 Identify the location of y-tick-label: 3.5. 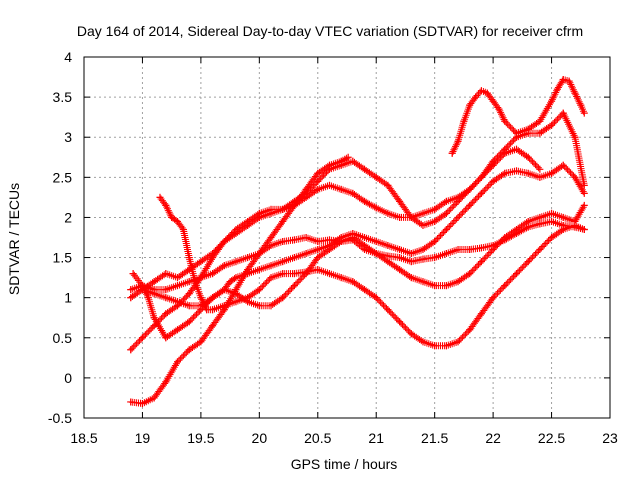
(63, 97).